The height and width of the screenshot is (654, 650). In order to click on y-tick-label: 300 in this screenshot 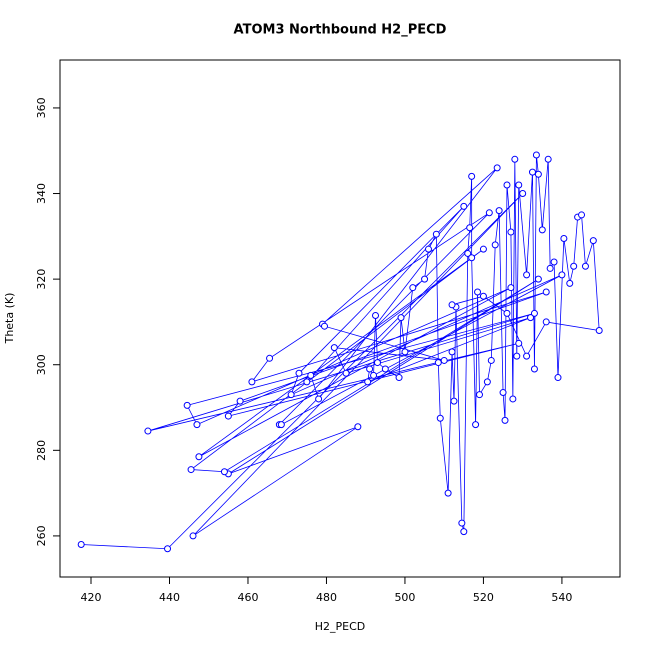, I will do `click(41, 364)`.